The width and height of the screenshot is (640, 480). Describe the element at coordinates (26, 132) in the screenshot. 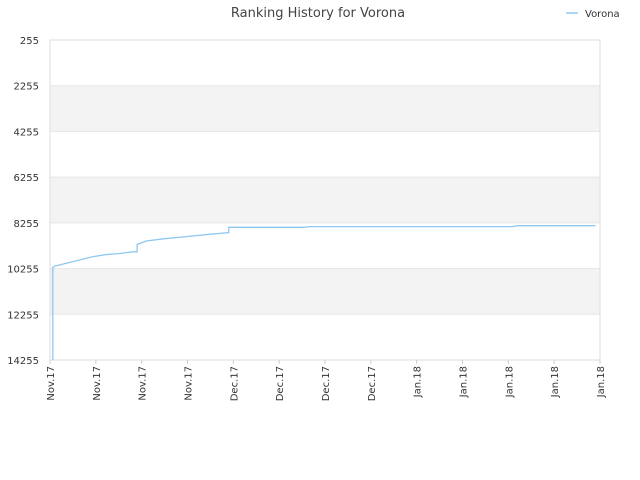

I see `y-tick-label: 4255` at that location.